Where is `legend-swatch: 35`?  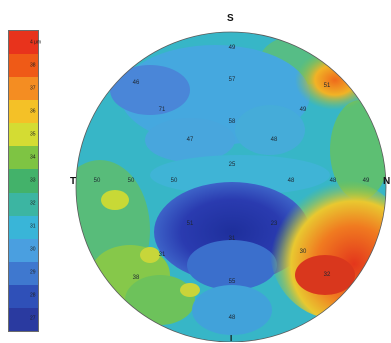 legend-swatch: 35 is located at coordinates (23, 135).